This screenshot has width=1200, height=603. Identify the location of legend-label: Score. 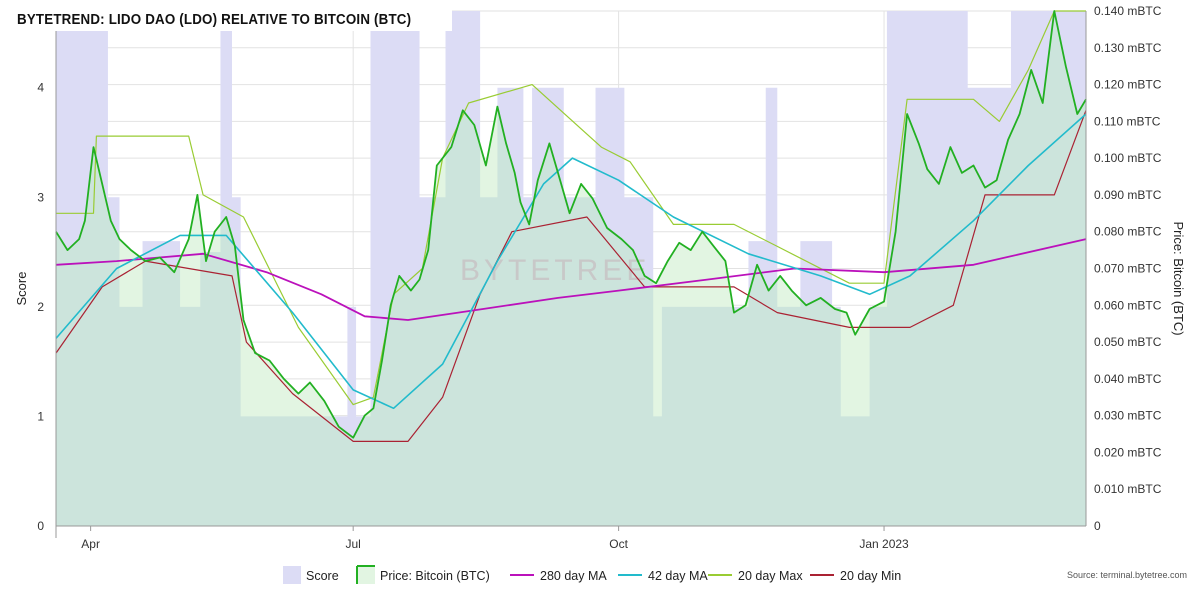
(322, 576).